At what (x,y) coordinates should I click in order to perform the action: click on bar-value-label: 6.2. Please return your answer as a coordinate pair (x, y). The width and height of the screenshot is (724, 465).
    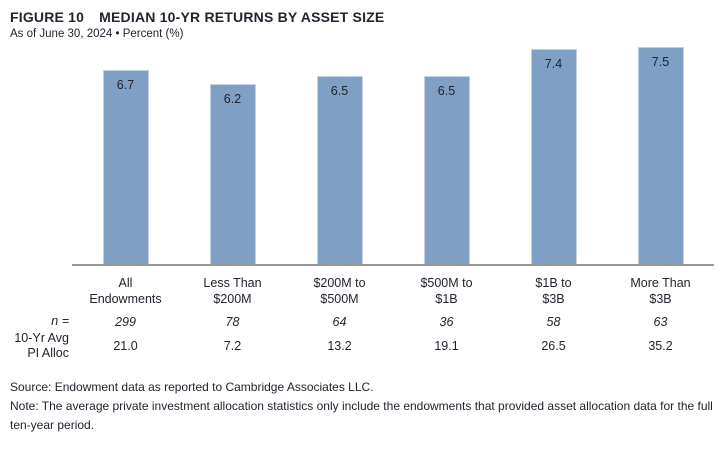
    Looking at the image, I should click on (232, 99).